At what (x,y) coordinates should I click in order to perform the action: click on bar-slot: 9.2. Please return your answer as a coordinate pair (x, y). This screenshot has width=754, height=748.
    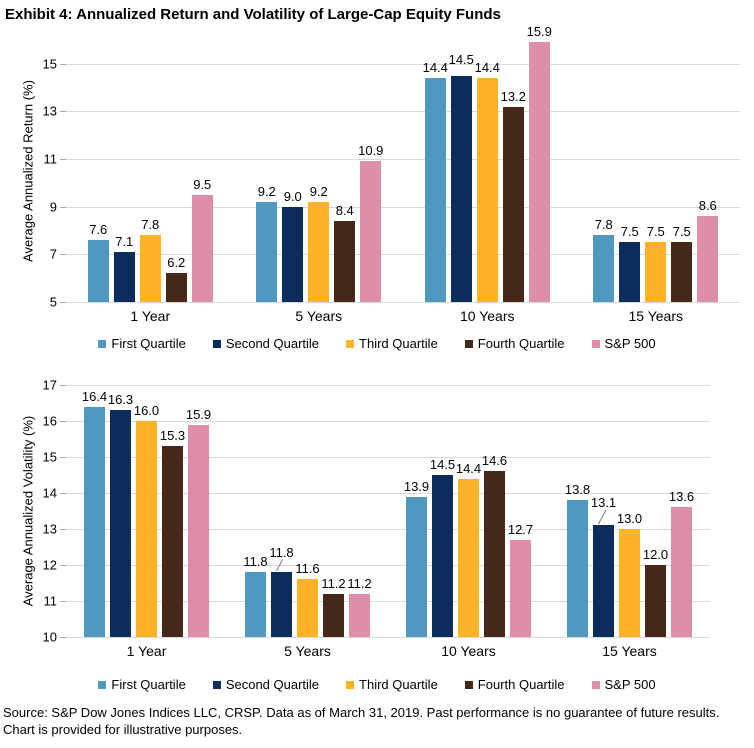
    Looking at the image, I should click on (319, 171).